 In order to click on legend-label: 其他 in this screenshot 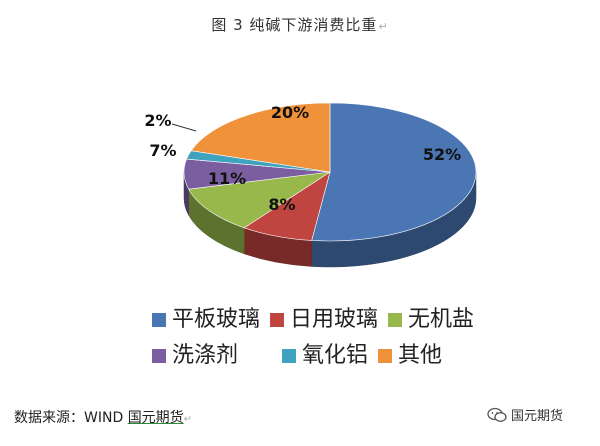, I will do `click(420, 355)`.